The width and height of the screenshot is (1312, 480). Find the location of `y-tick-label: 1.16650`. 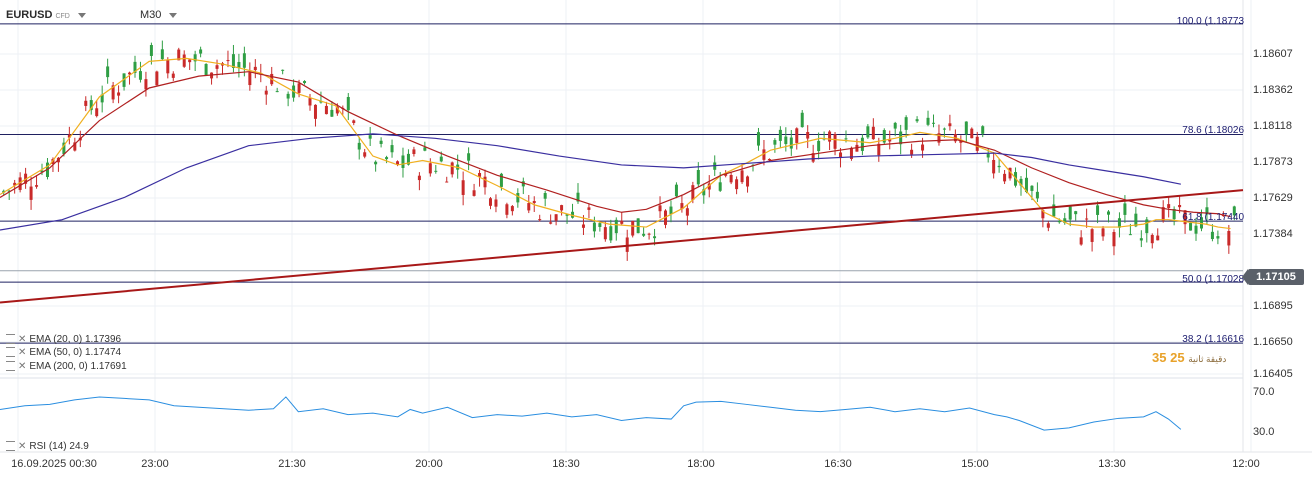

y-tick-label: 1.16650 is located at coordinates (1273, 342).